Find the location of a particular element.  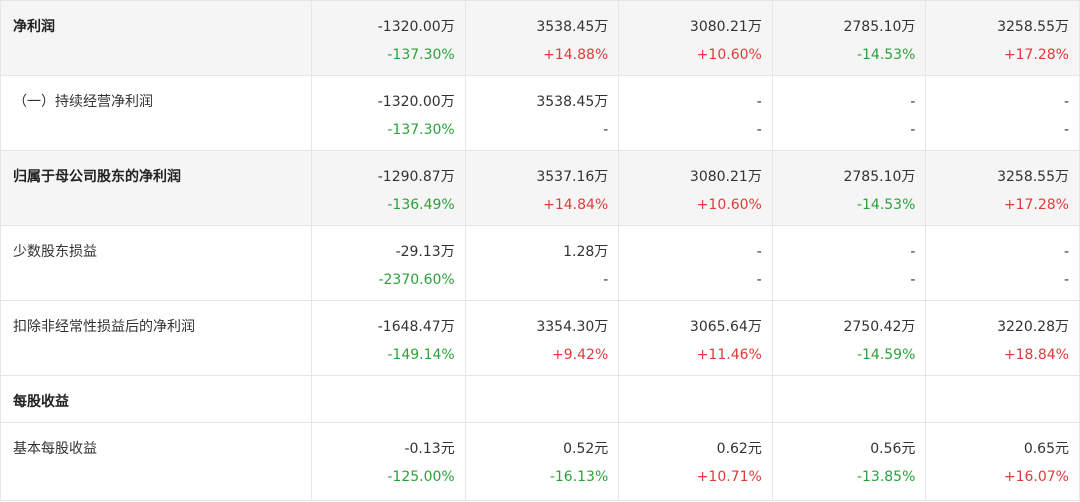

value-cell: 3538.45万 +14.88% is located at coordinates (542, 38).